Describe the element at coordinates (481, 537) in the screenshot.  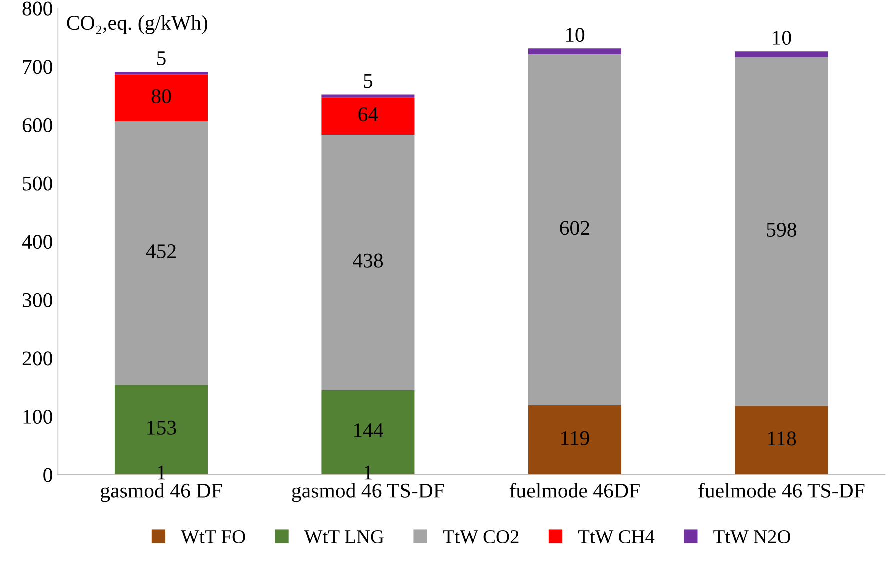
I see `legend-label: TtW CO2` at that location.